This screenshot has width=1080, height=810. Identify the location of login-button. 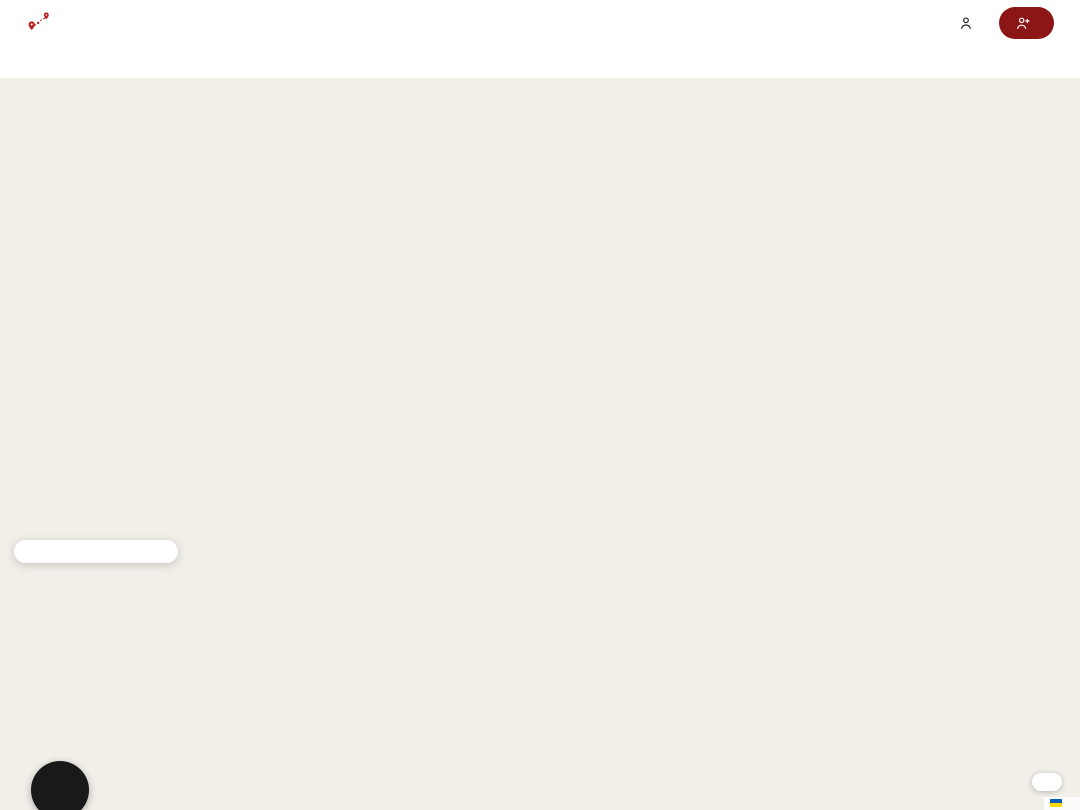
(970, 23).